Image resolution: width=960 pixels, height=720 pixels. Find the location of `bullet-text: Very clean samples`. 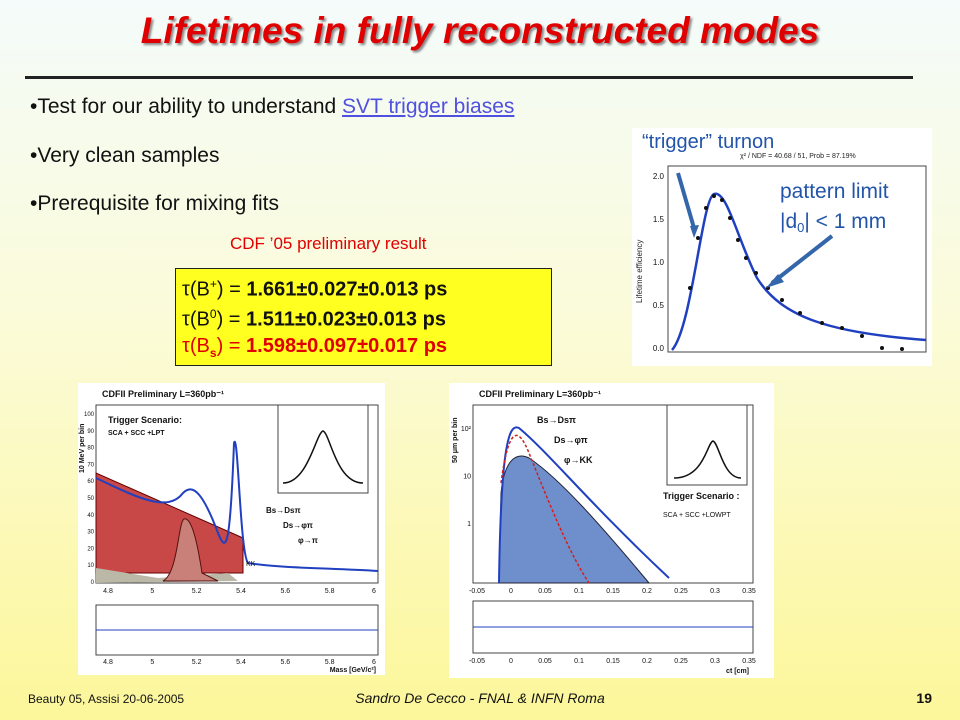

bullet-text: Very clean samples is located at coordinates (128, 155).